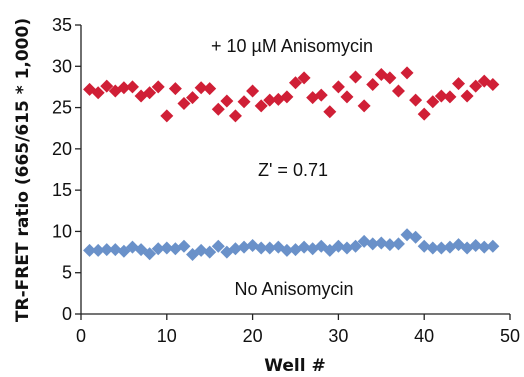  I want to click on y-axis-title: TR-FRET ratio (665/615 * 1,000), so click(23, 170).